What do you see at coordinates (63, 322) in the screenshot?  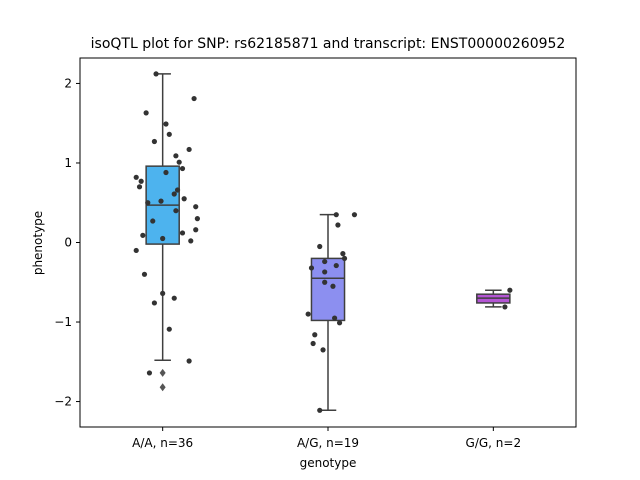 I see `y-tick-label: −1` at bounding box center [63, 322].